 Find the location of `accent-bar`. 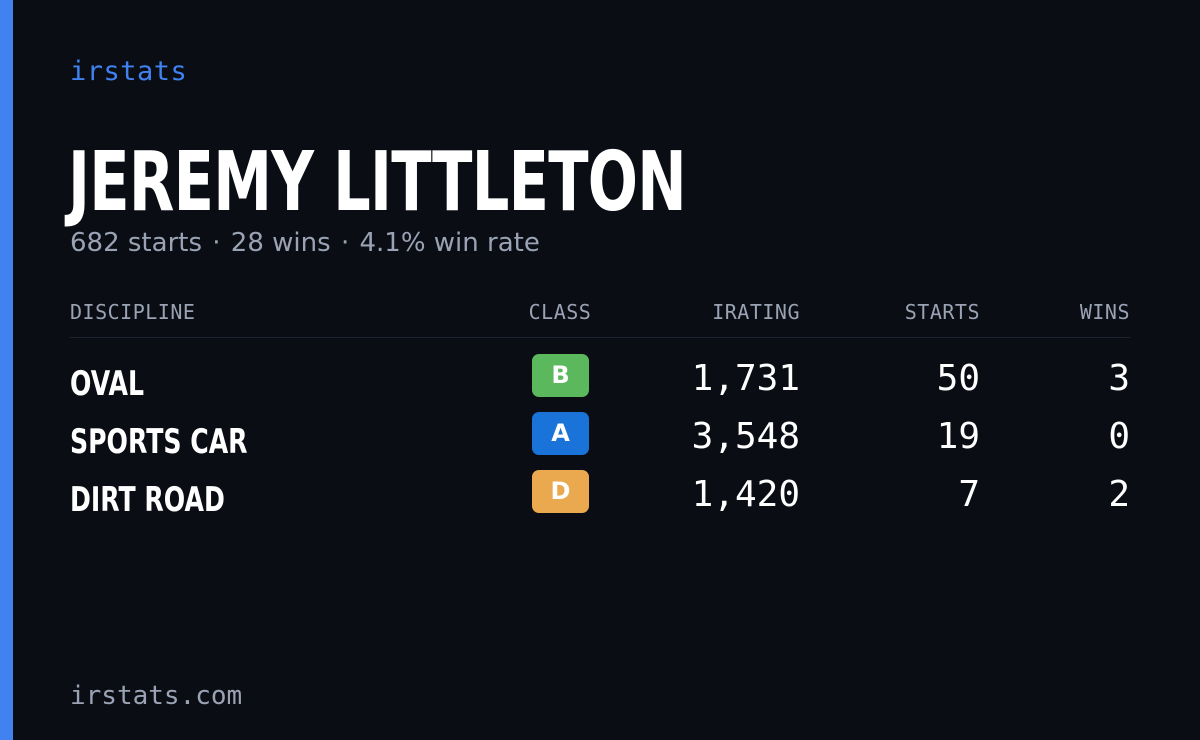

accent-bar is located at coordinates (6, 370).